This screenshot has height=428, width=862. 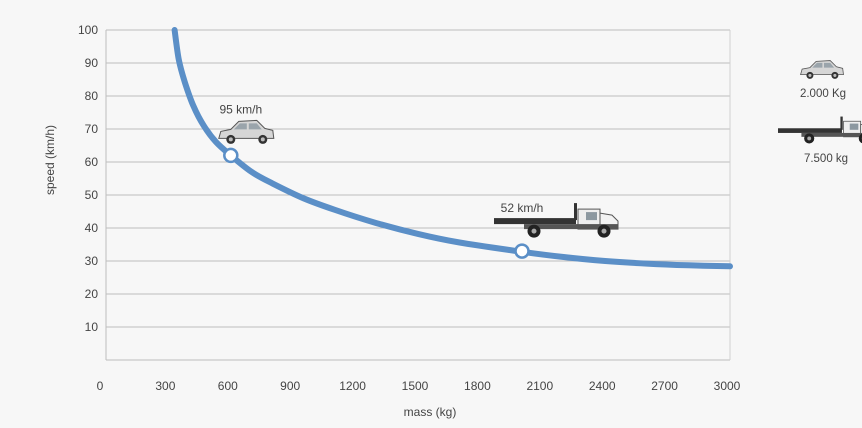 What do you see at coordinates (823, 94) in the screenshot?
I see `legend-label-car: 2.000 Kg` at bounding box center [823, 94].